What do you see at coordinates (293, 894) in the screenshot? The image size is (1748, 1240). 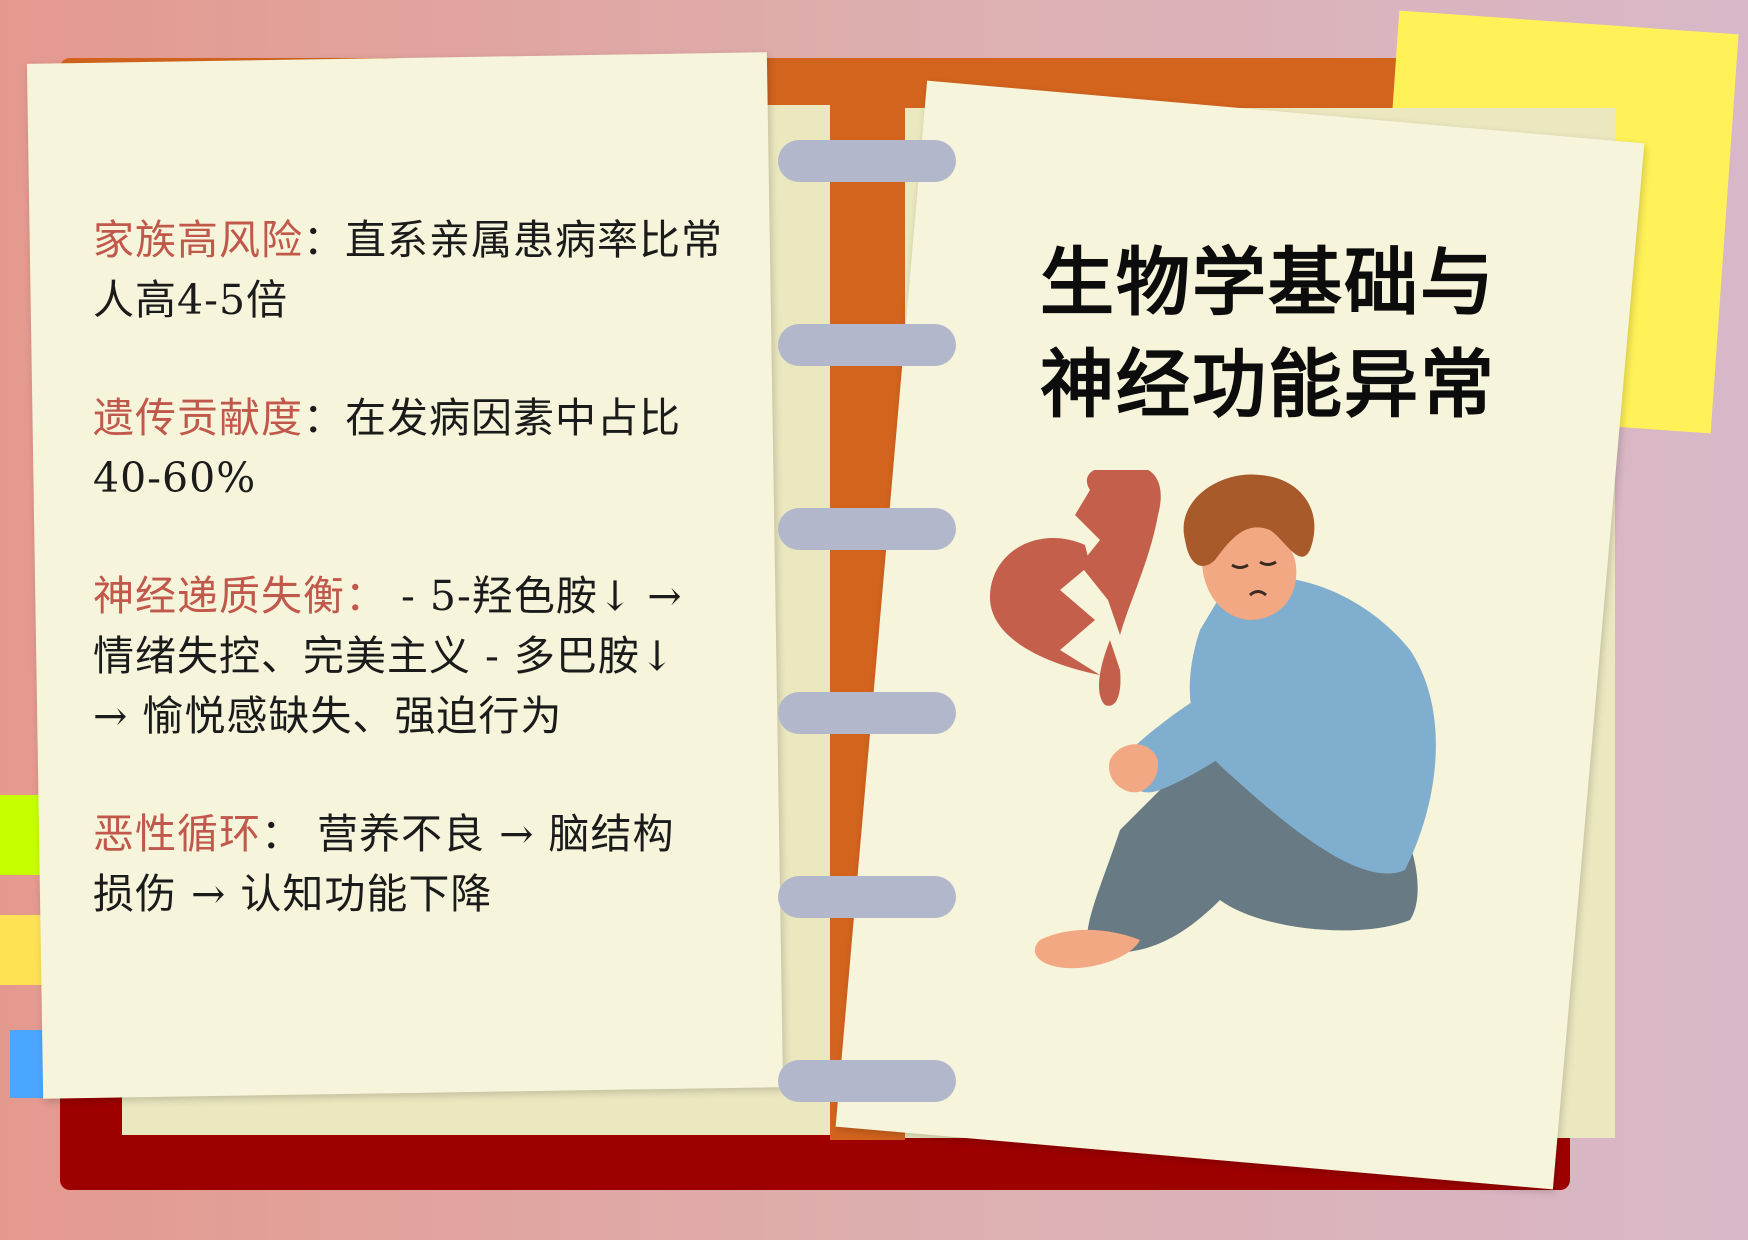 I see `item-text: 损伤 → 认知功能下降` at bounding box center [293, 894].